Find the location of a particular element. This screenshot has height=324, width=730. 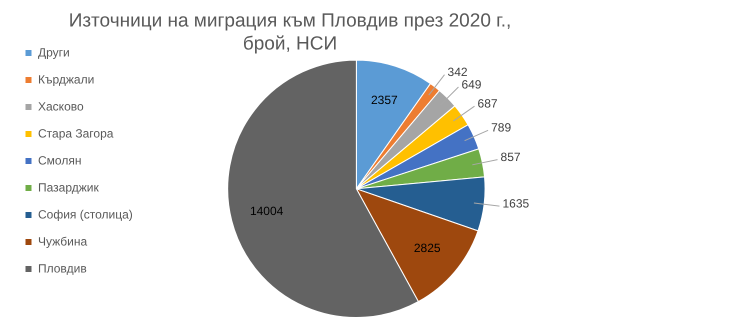

legend-label: Други is located at coordinates (54, 52).